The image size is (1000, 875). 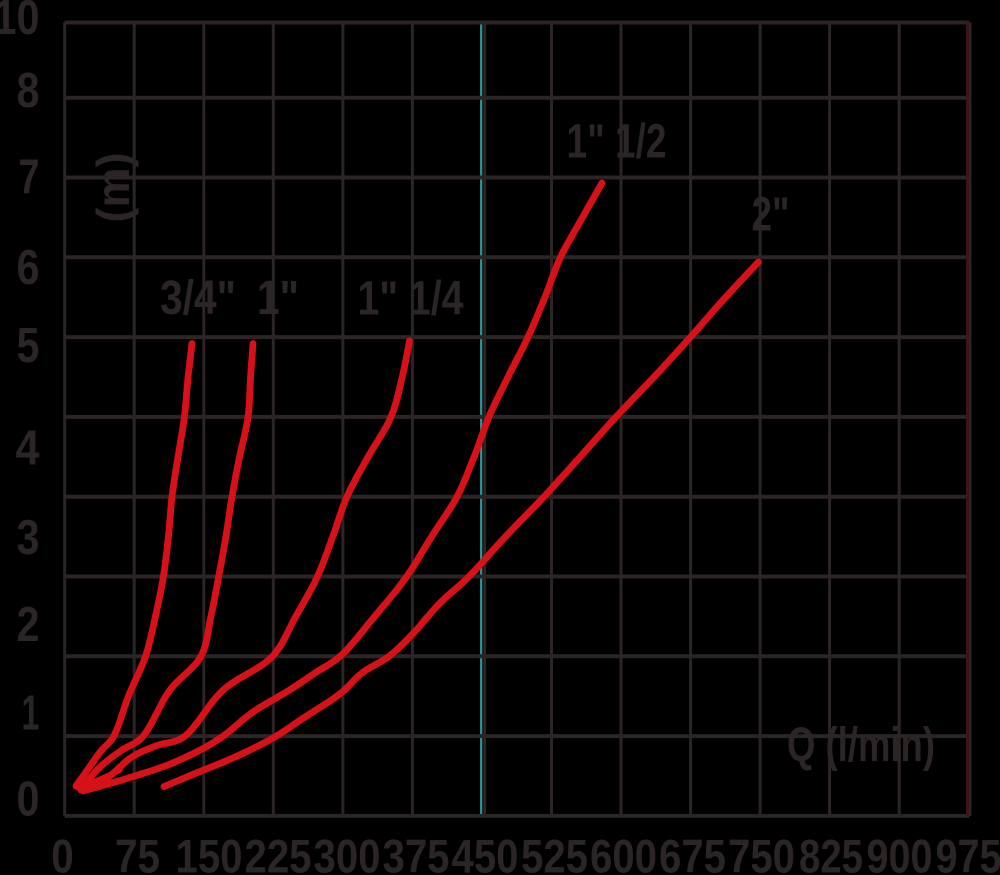 What do you see at coordinates (28, 346) in the screenshot?
I see `svg-text: 5` at bounding box center [28, 346].